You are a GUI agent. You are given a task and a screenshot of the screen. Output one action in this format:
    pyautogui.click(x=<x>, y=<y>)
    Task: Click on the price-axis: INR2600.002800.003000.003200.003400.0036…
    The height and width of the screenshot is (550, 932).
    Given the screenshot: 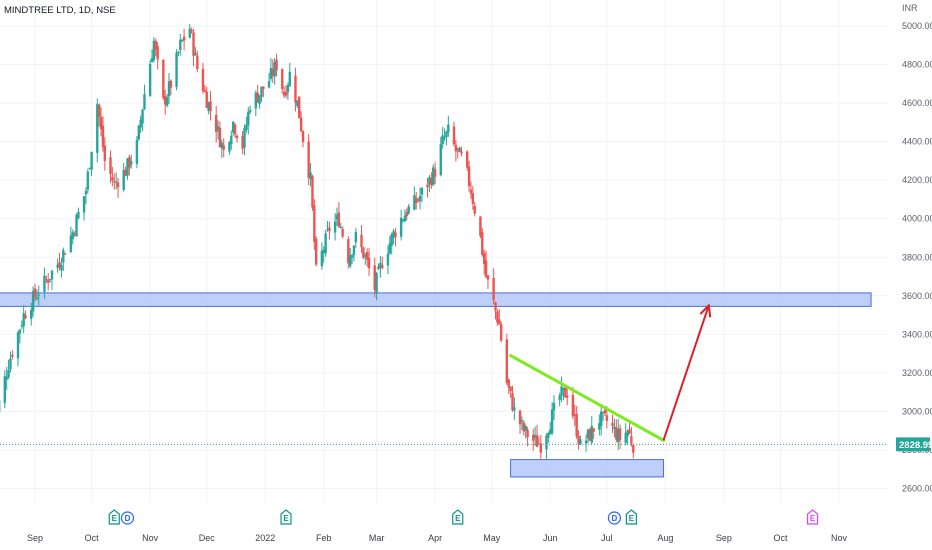 What is the action you would take?
    pyautogui.click(x=917, y=248)
    